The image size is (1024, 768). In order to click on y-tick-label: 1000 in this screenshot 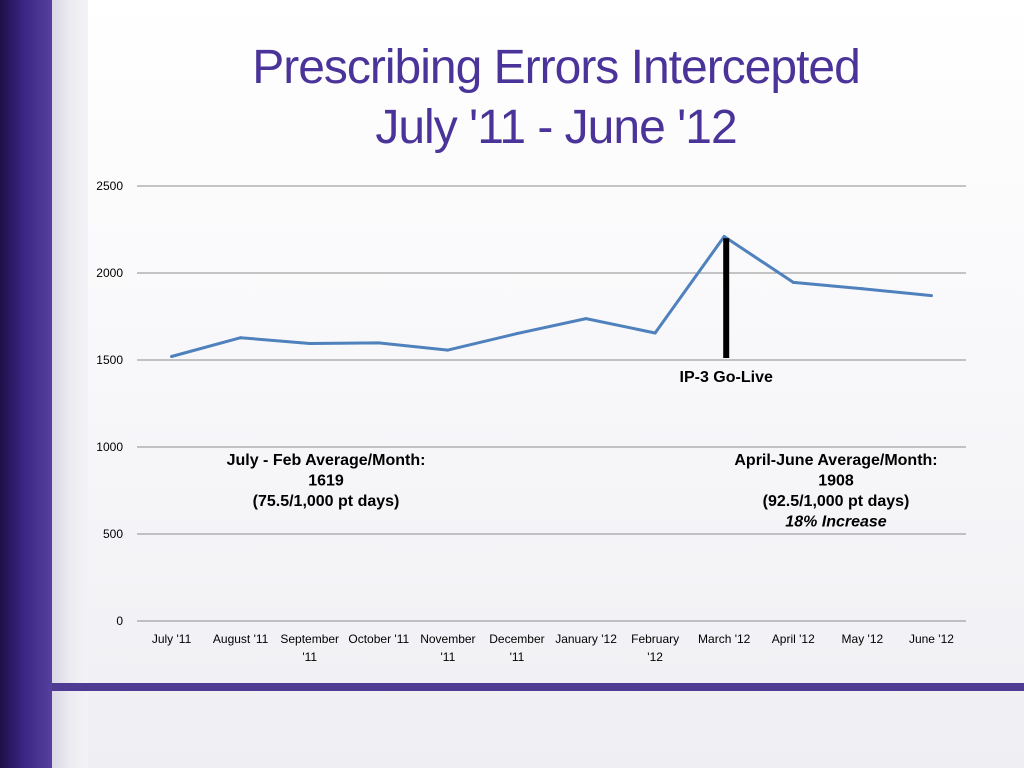, I will do `click(109, 447)`.